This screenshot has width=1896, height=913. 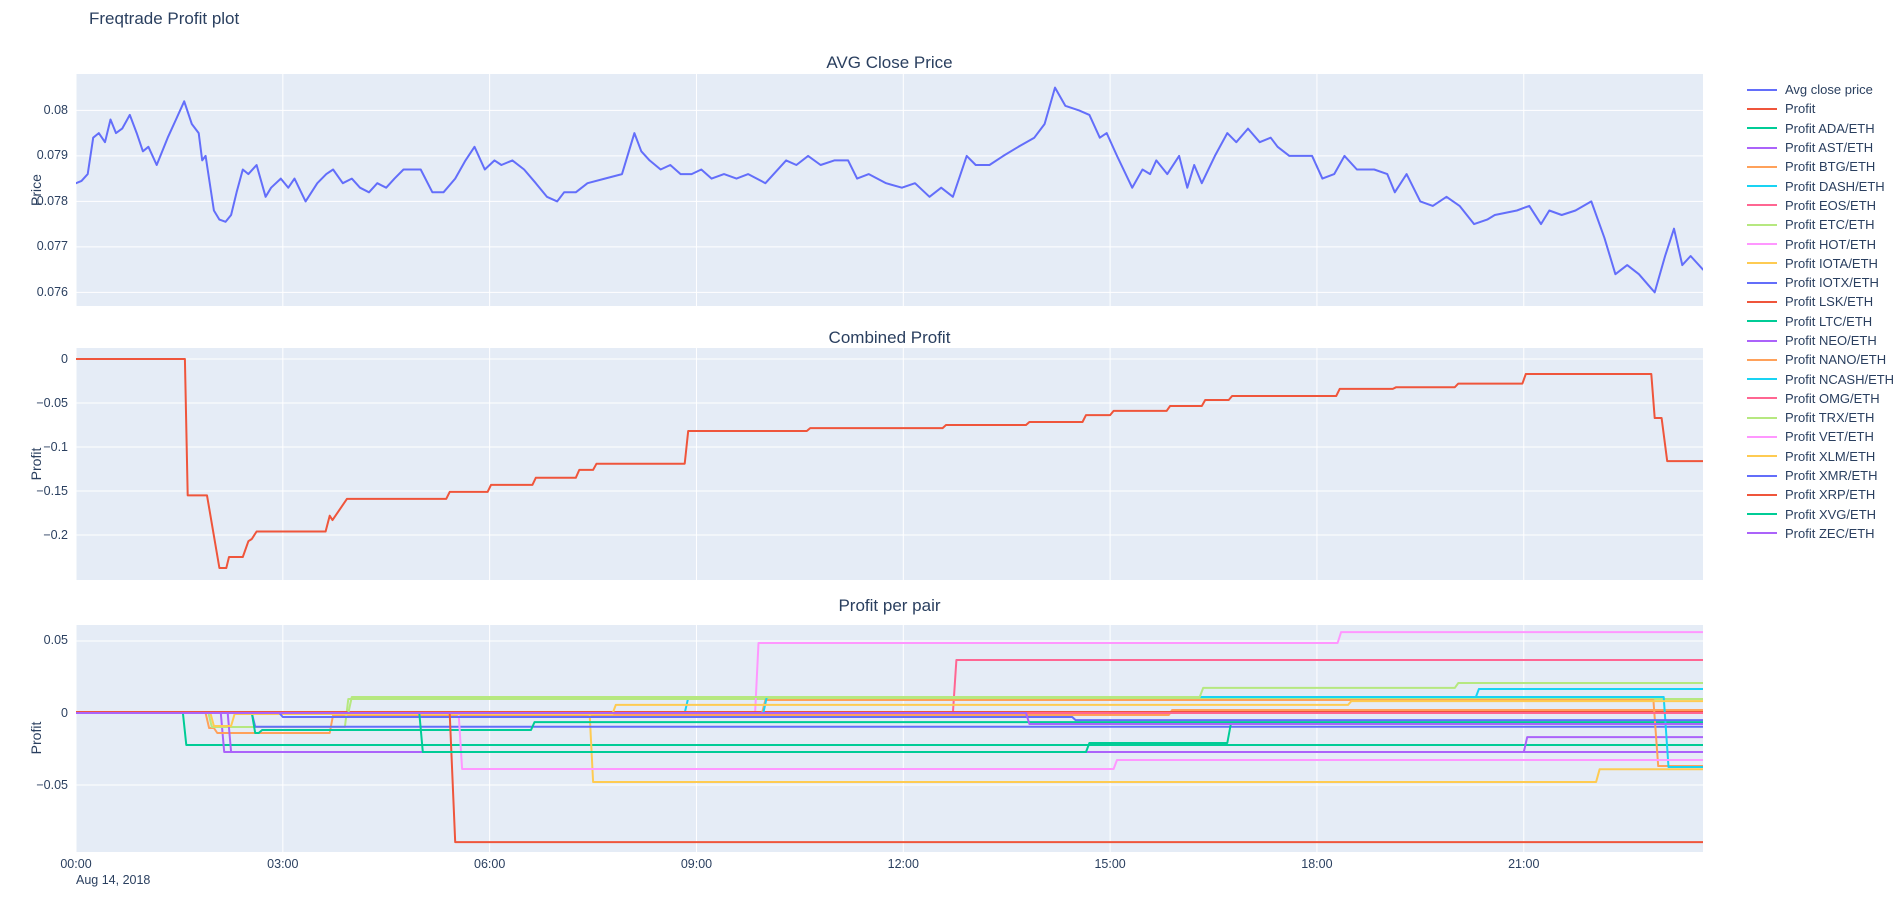 What do you see at coordinates (1831, 514) in the screenshot?
I see `legend-item-label: Profit XVG/ETH` at bounding box center [1831, 514].